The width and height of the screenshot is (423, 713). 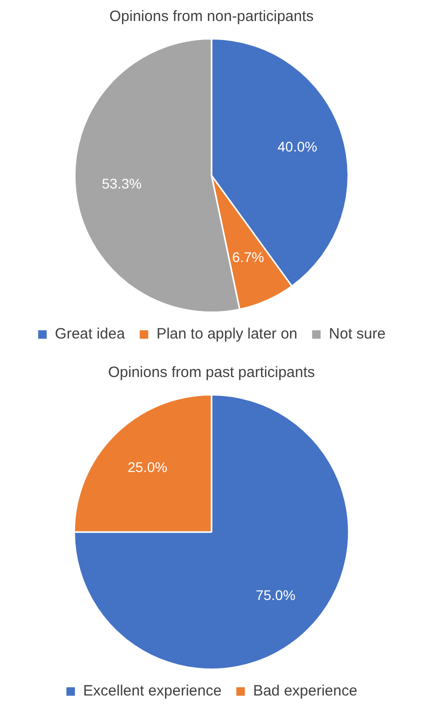 I want to click on chart-title: Opinions from non-participants, so click(x=211, y=17).